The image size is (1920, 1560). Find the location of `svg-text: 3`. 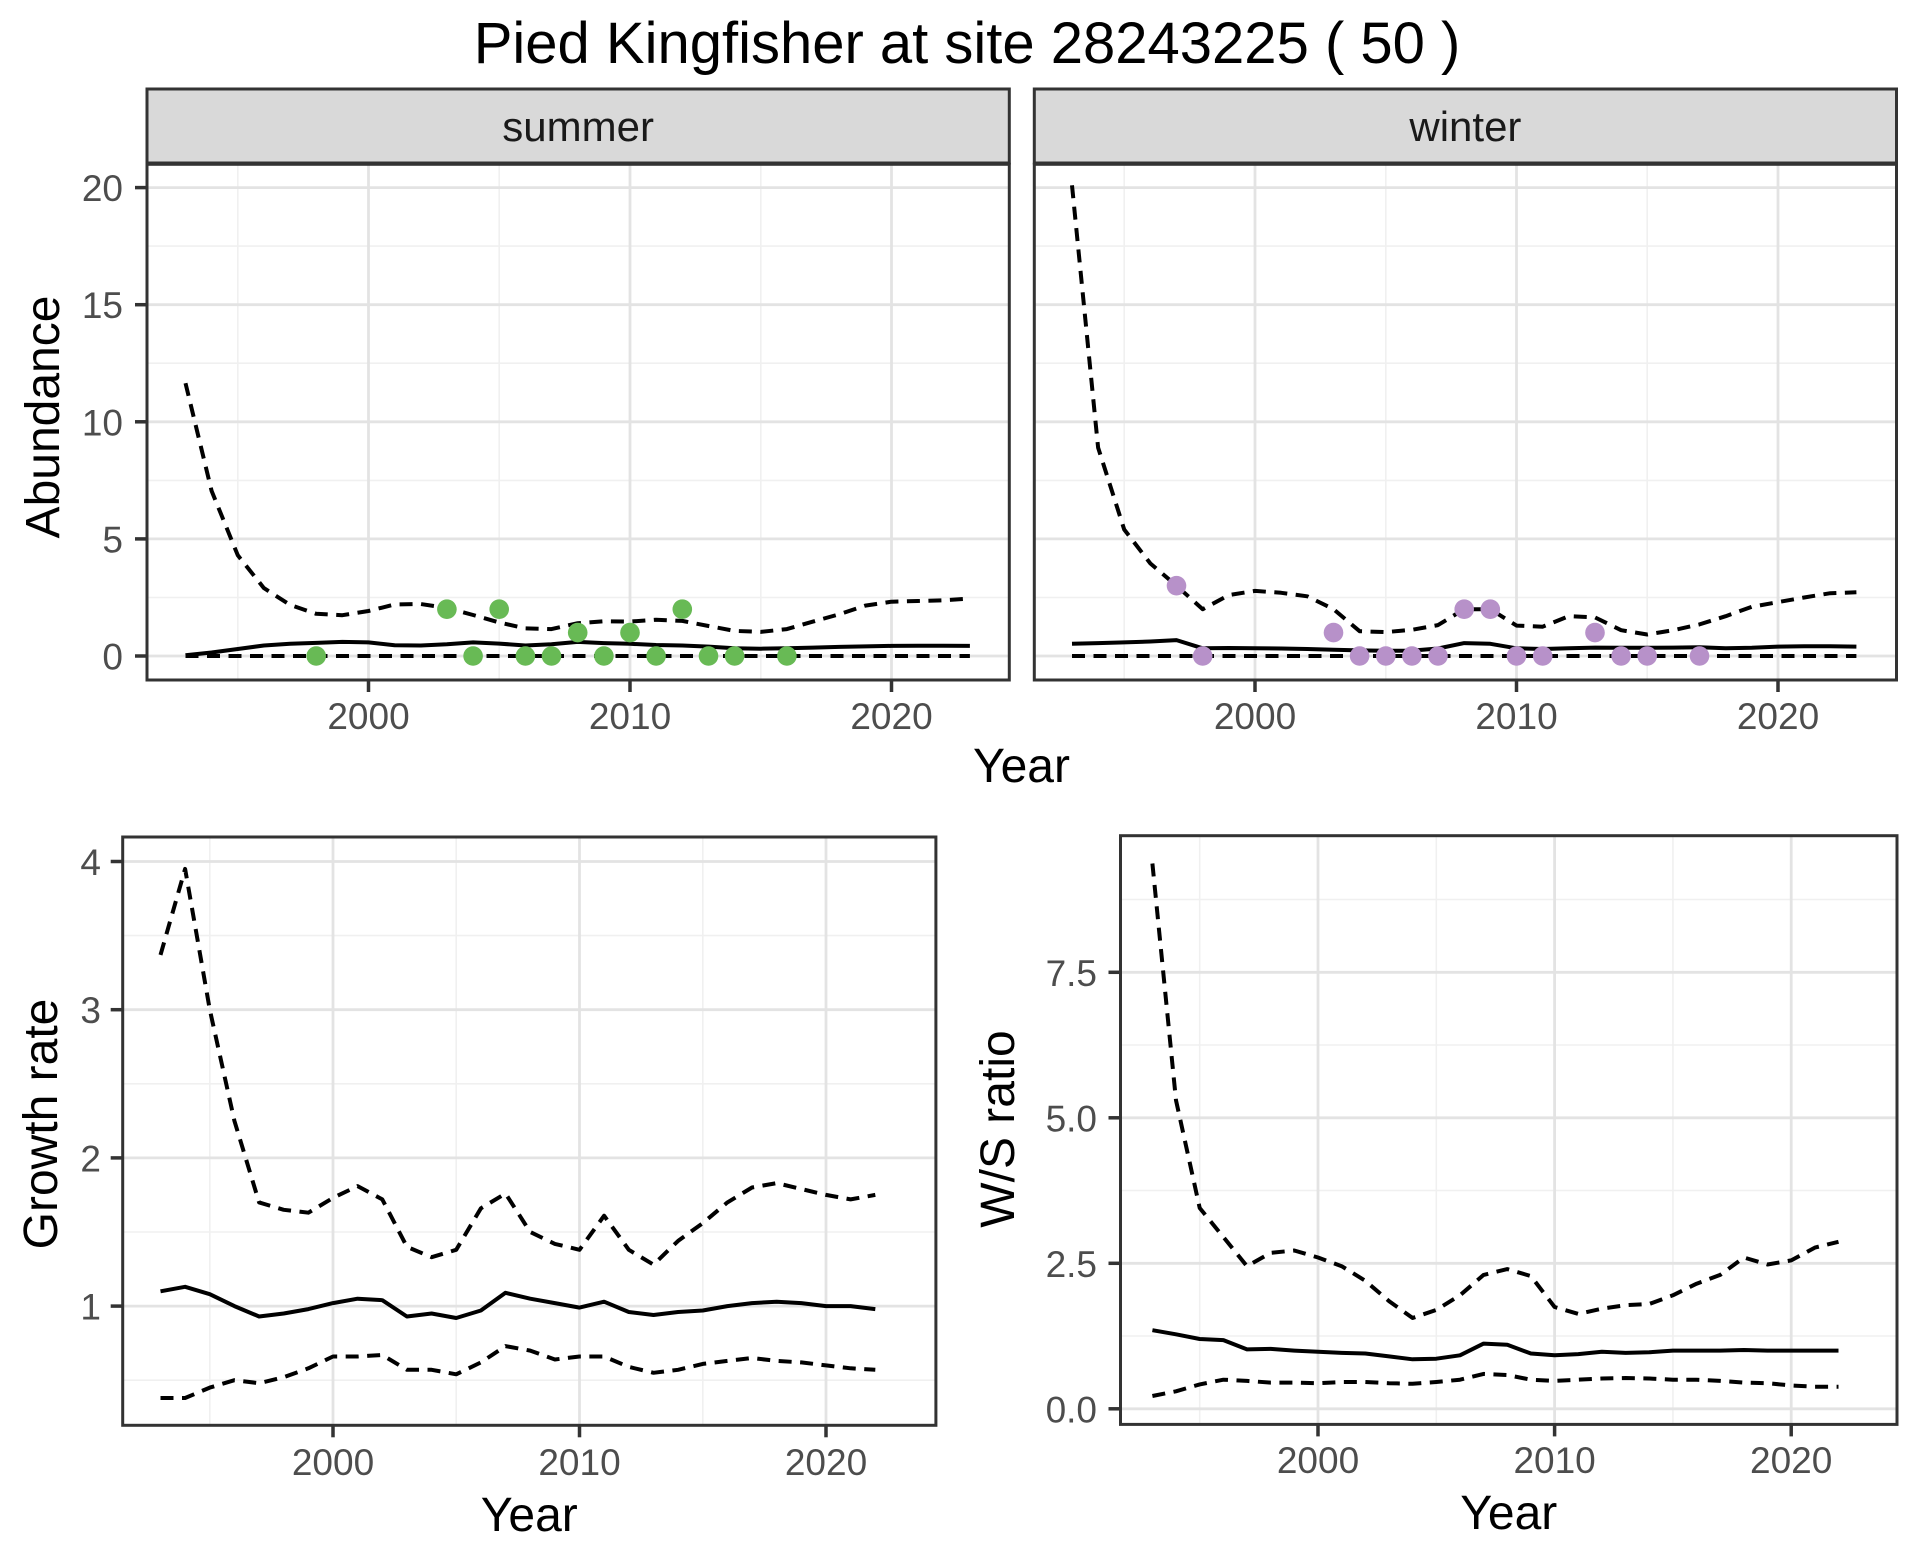

svg-text: 3 is located at coordinates (90, 1010).